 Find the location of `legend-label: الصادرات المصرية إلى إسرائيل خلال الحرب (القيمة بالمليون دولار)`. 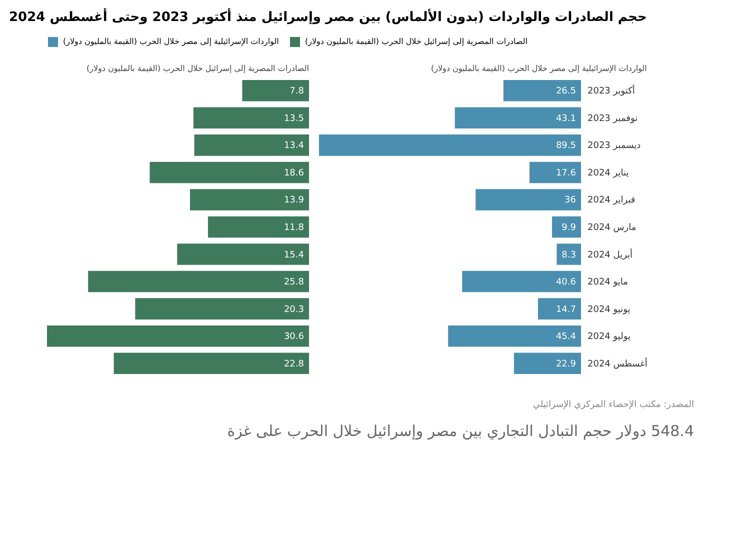

legend-label: الصادرات المصرية إلى إسرائيل خلال الحرب (القيمة بالمليون دولار) is located at coordinates (416, 41).